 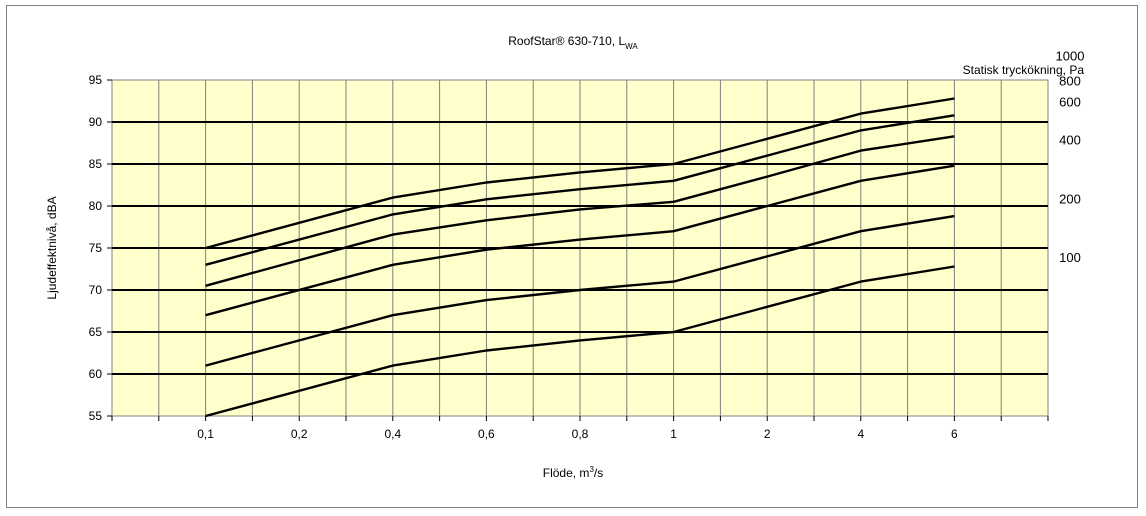 What do you see at coordinates (1070, 156) in the screenshot?
I see `series-labels: 1000 800 600 400 200 100` at bounding box center [1070, 156].